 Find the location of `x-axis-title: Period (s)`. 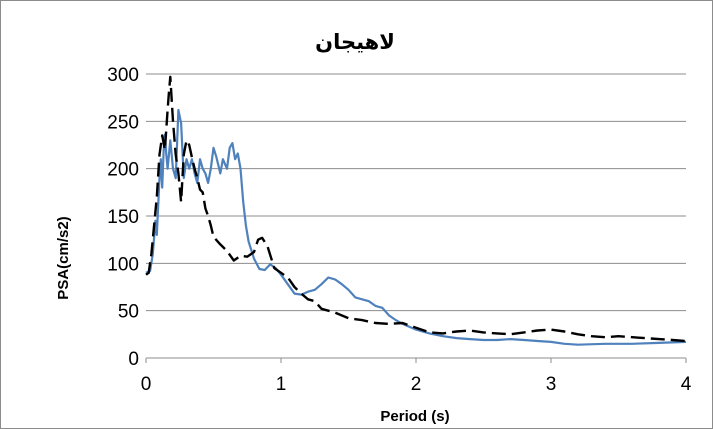

x-axis-title: Period (s) is located at coordinates (414, 416).